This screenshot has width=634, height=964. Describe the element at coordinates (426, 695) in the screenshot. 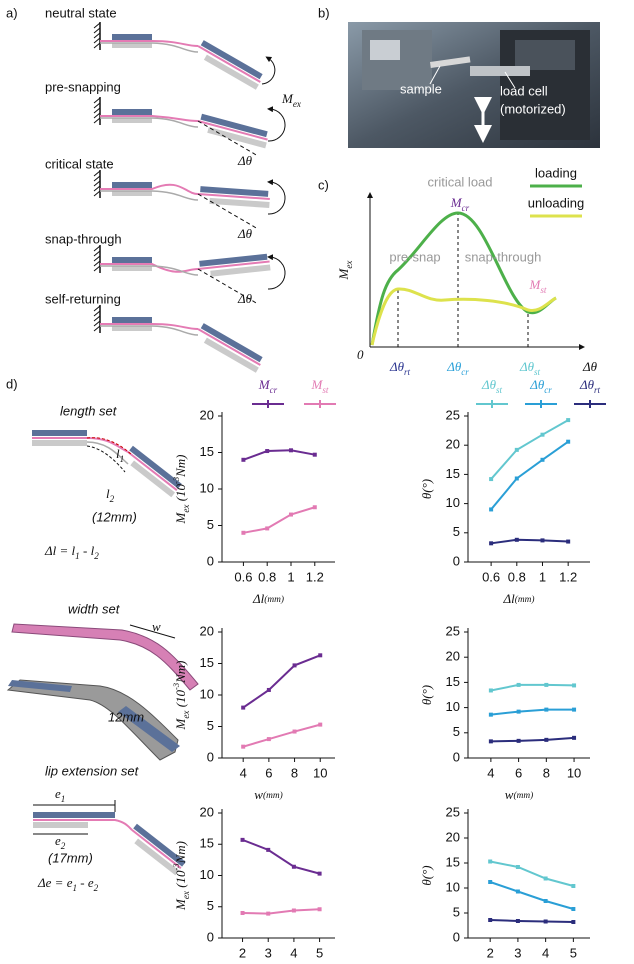

I see `y-axis-label: θ(°)` at that location.